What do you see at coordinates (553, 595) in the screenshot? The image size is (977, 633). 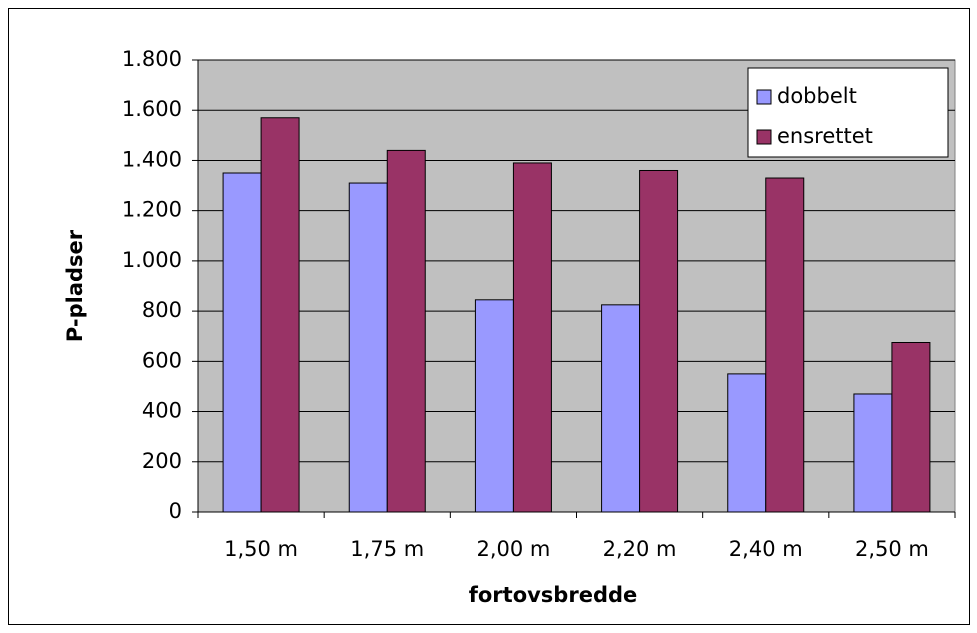 I see `x-axis-label: fortovsbredde` at bounding box center [553, 595].